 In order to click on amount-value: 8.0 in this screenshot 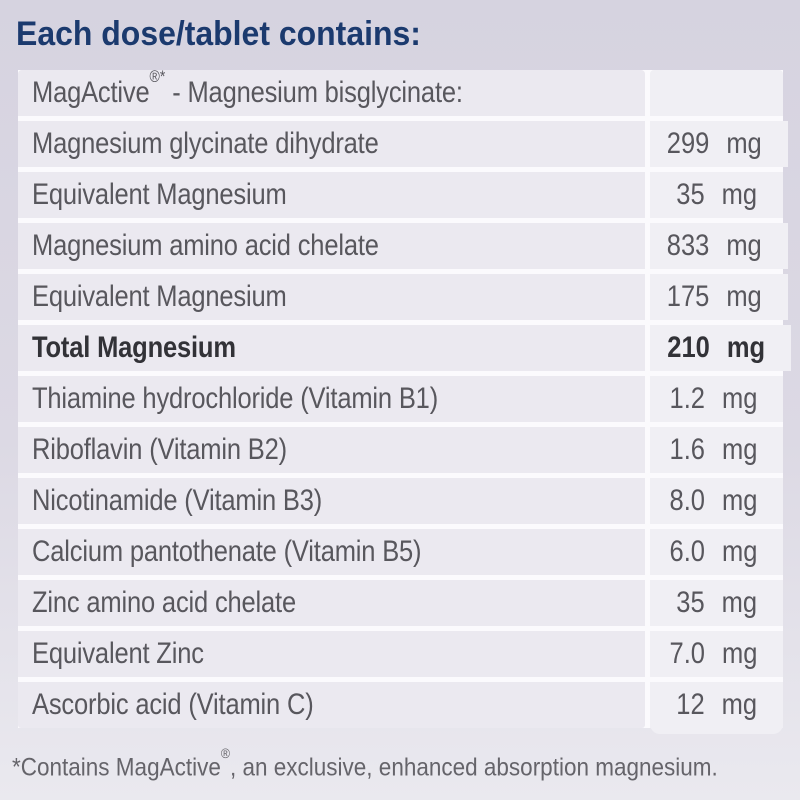, I will do `click(687, 500)`.